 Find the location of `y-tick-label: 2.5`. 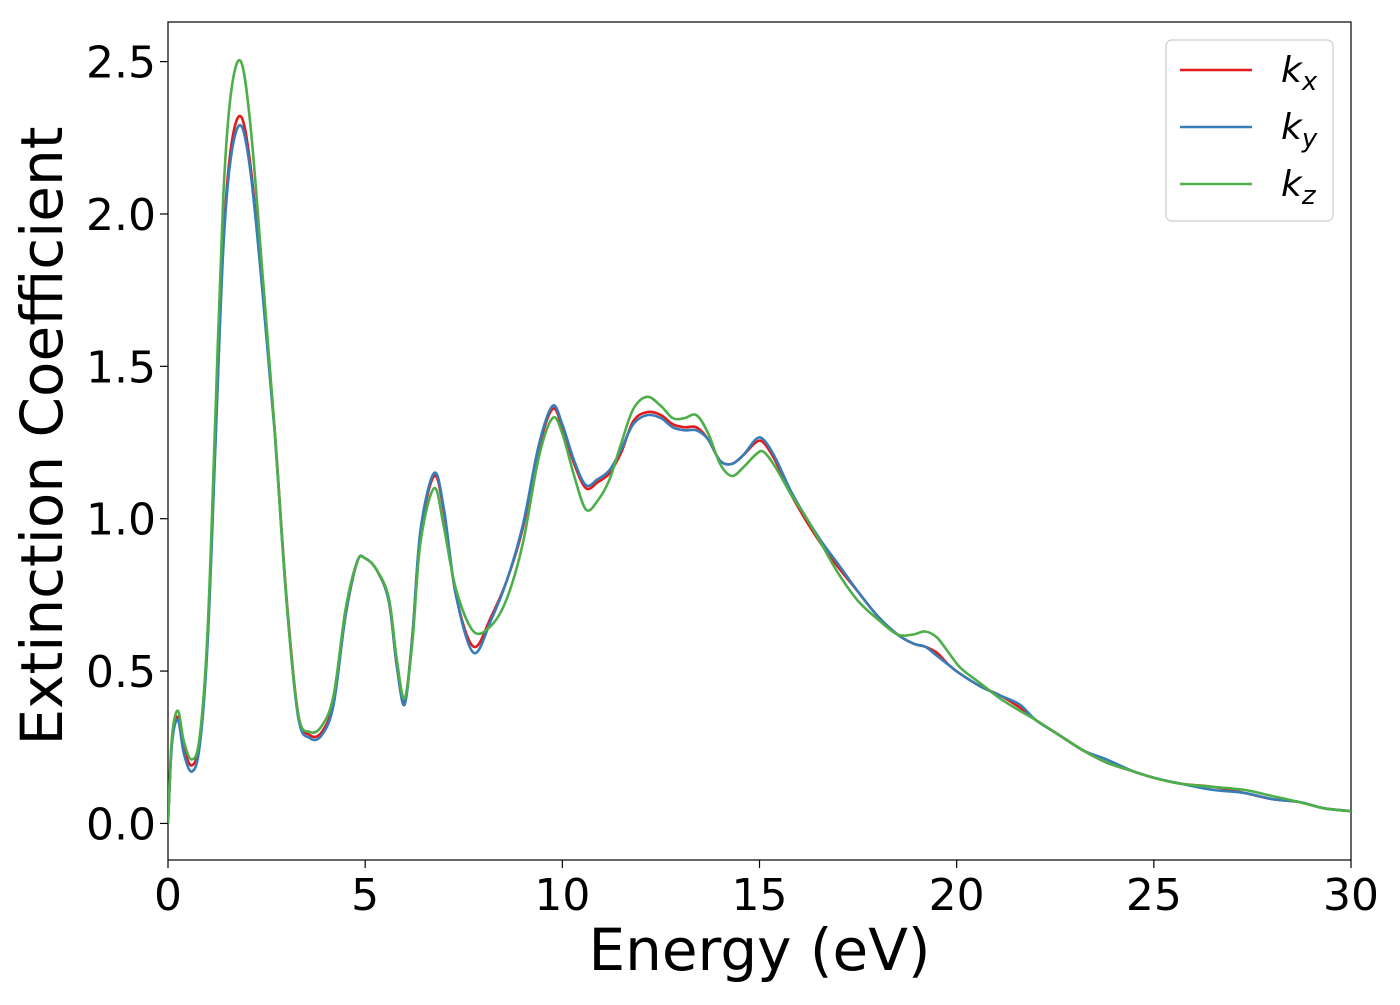

y-tick-label: 2.5 is located at coordinates (121, 63).